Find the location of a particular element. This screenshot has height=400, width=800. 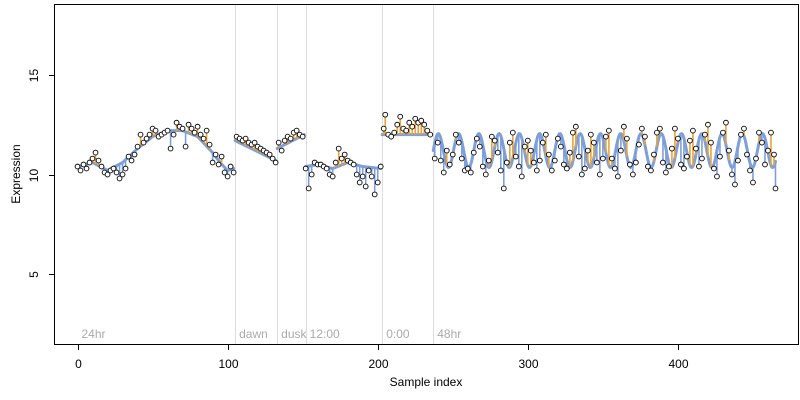

region-label: dawn is located at coordinates (253, 334).